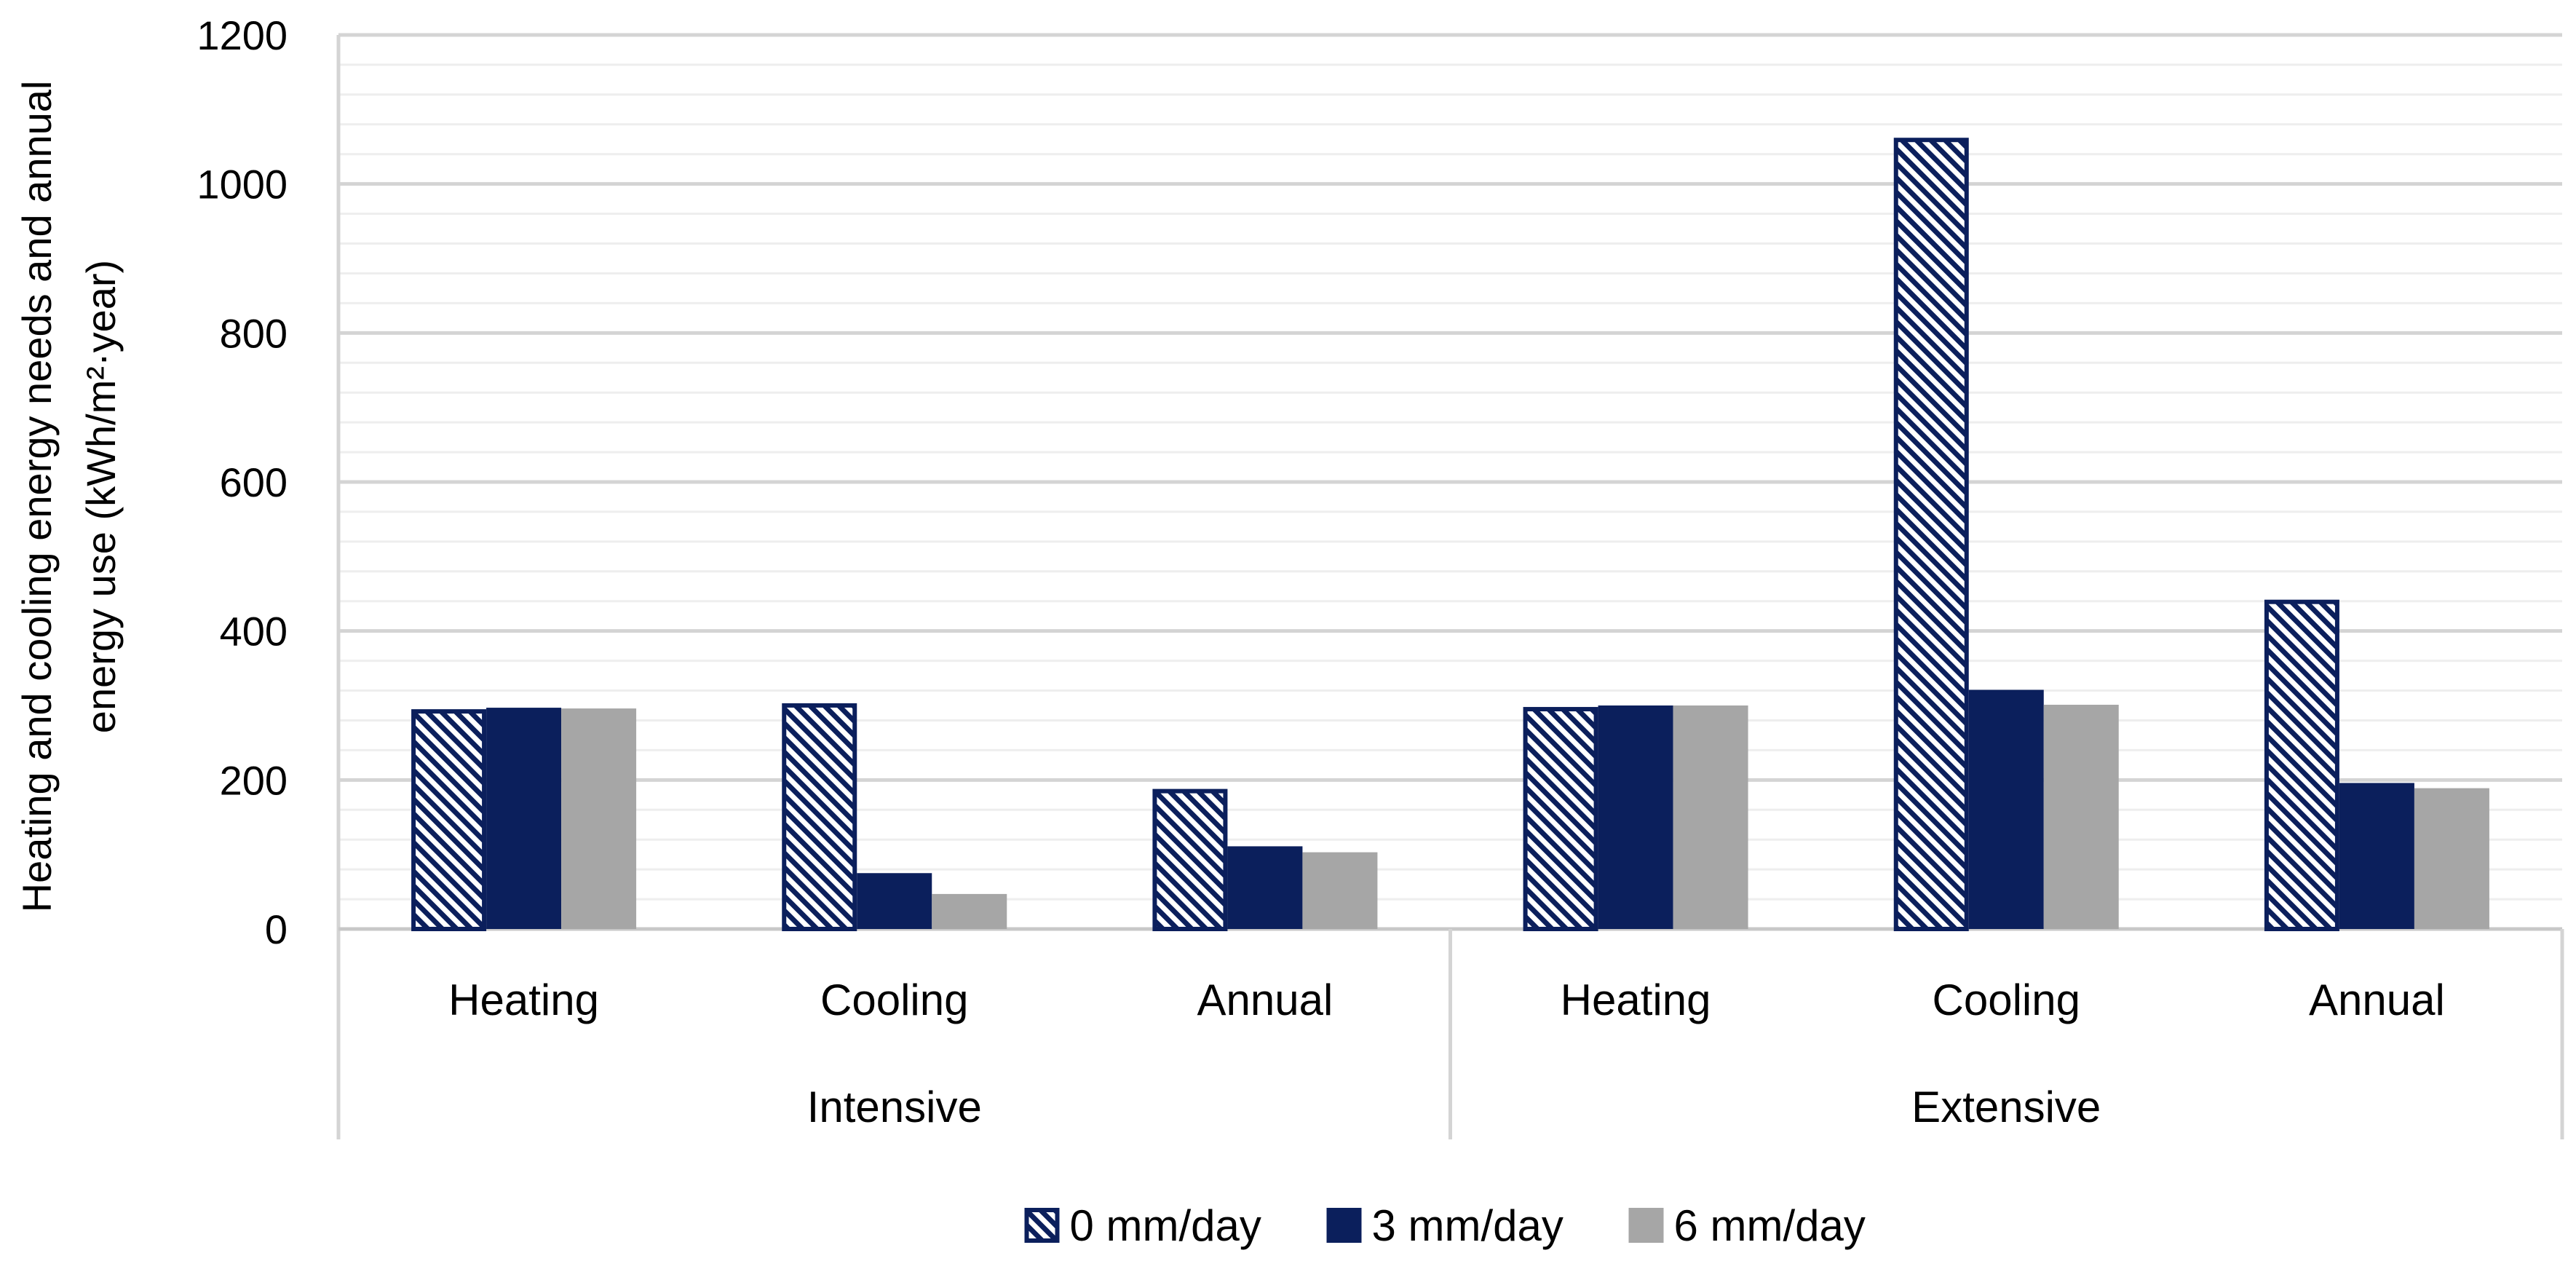  Describe the element at coordinates (1770, 1225) in the screenshot. I see `legend-label: 6 mm/day` at that location.